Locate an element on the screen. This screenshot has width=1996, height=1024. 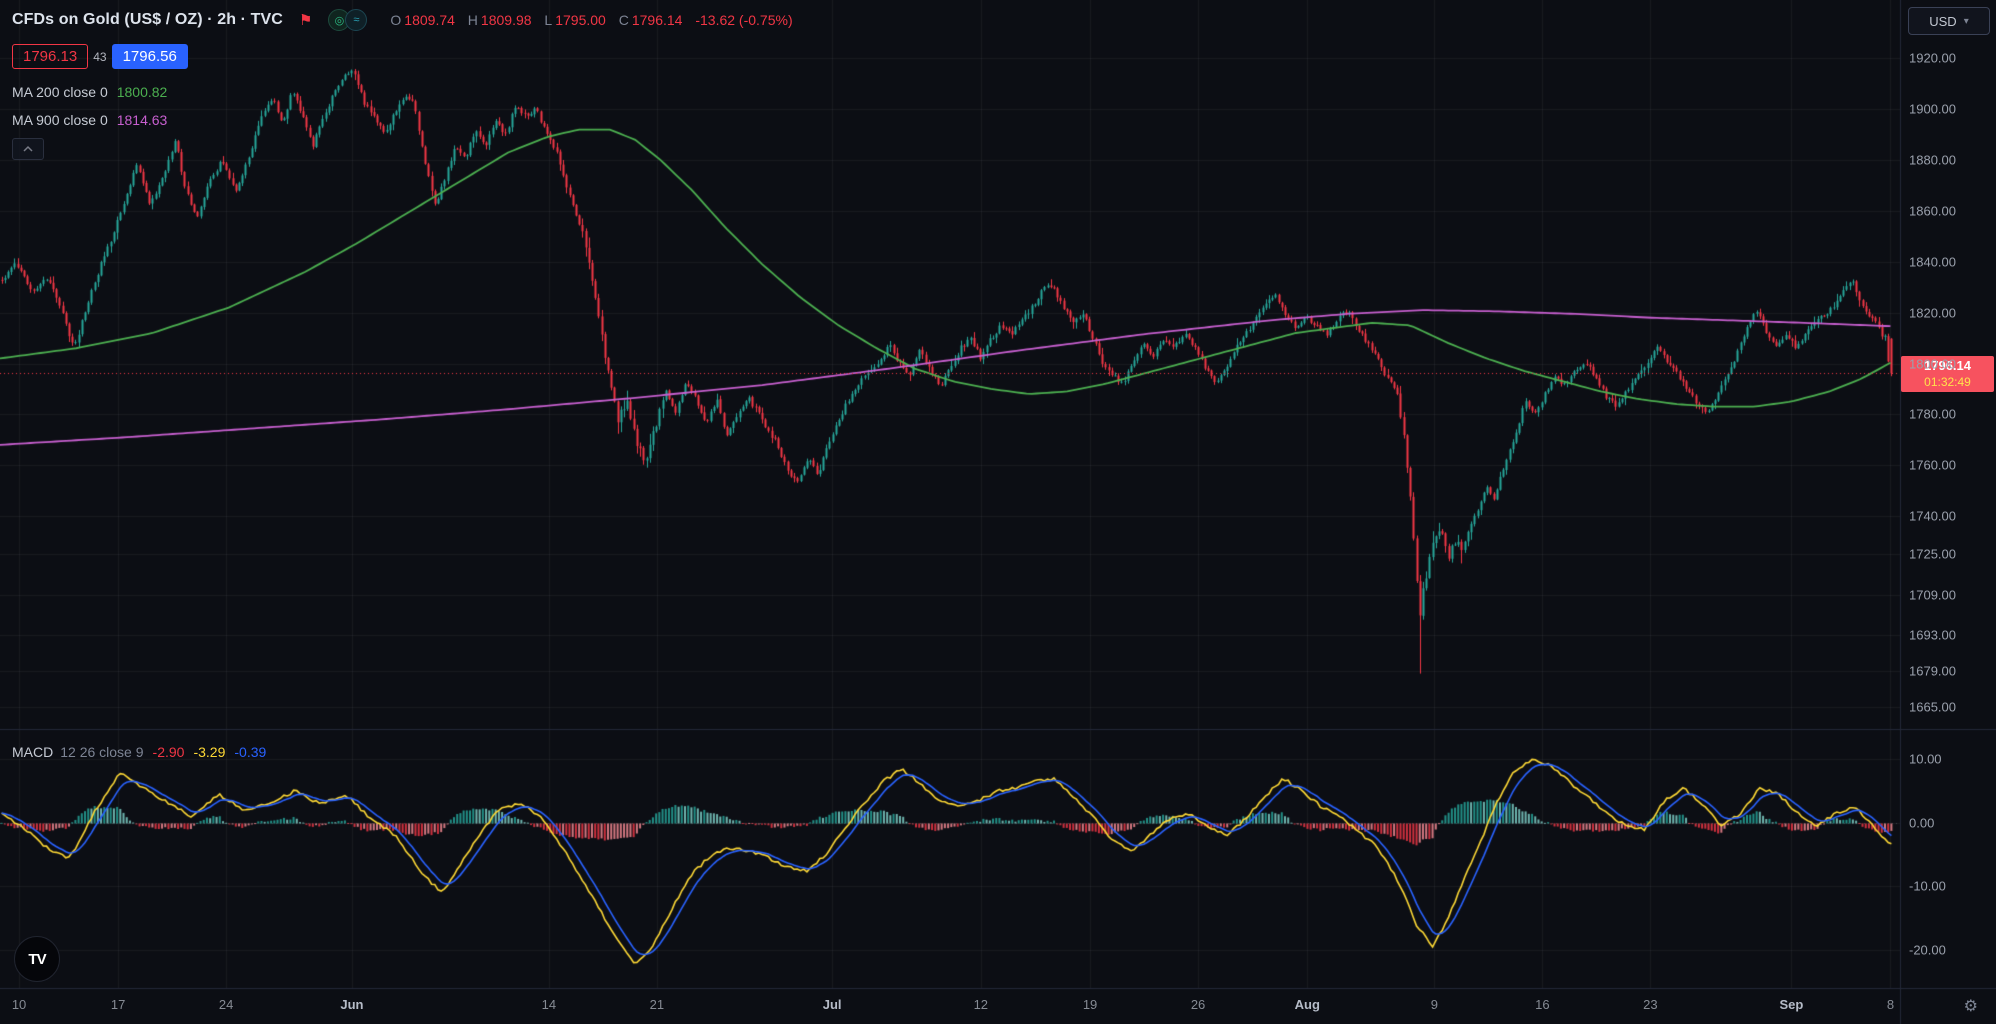
price-tick-label: 1860.00 is located at coordinates (1932, 211).